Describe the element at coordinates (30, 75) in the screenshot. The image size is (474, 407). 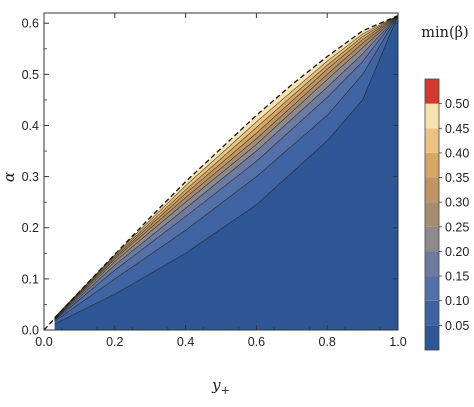
I see `y-tick-label: 0.5` at that location.